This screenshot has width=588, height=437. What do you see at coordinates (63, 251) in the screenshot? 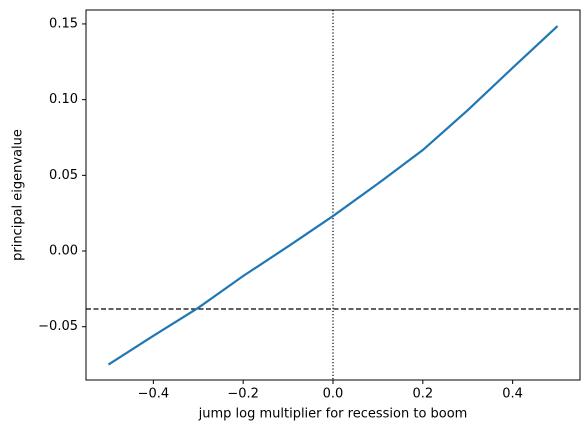
I see `y-tick-label: 0.00` at bounding box center [63, 251].